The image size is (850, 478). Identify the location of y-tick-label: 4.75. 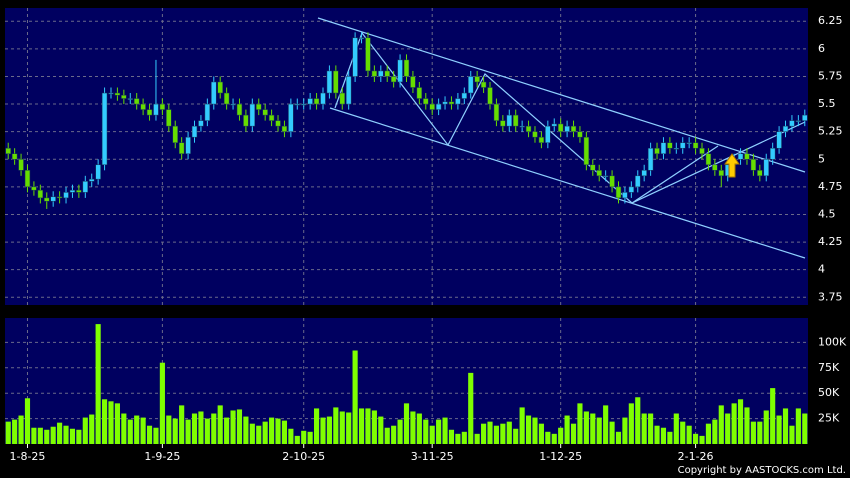
(830, 186).